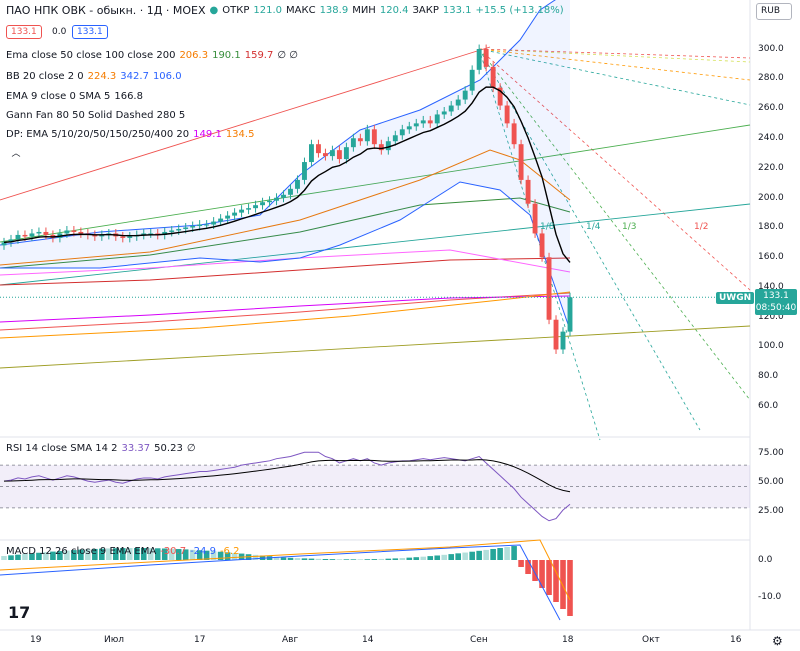 The width and height of the screenshot is (800, 651). Describe the element at coordinates (90, 32) in the screenshot. I see `buy-button: 133.1` at that location.